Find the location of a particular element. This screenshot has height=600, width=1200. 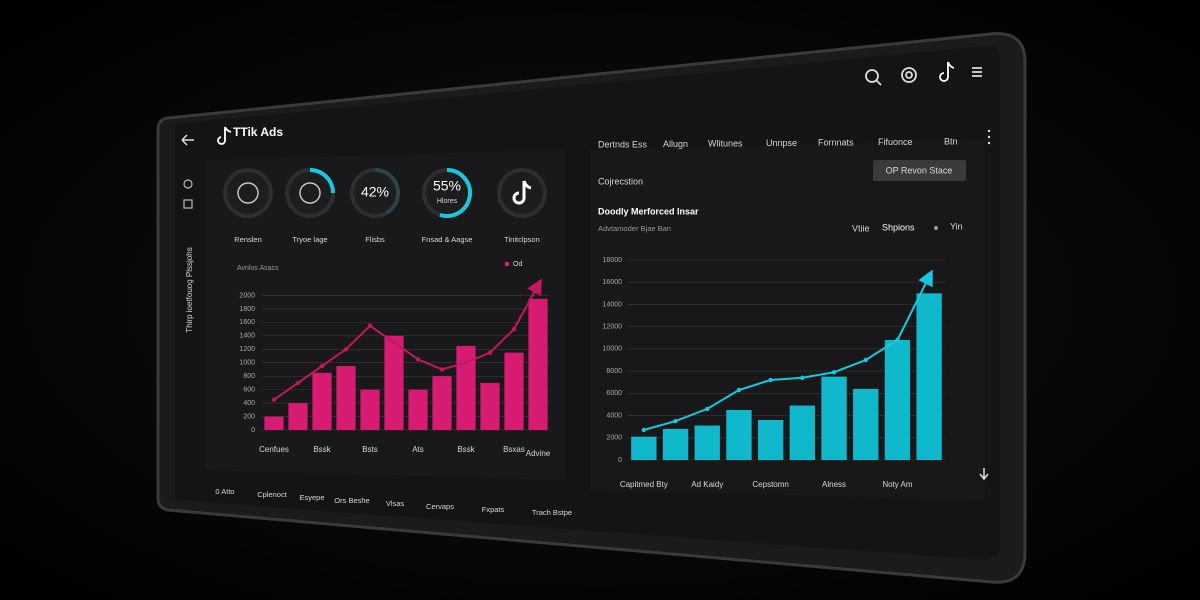

legend-label: Yin is located at coordinates (956, 226).